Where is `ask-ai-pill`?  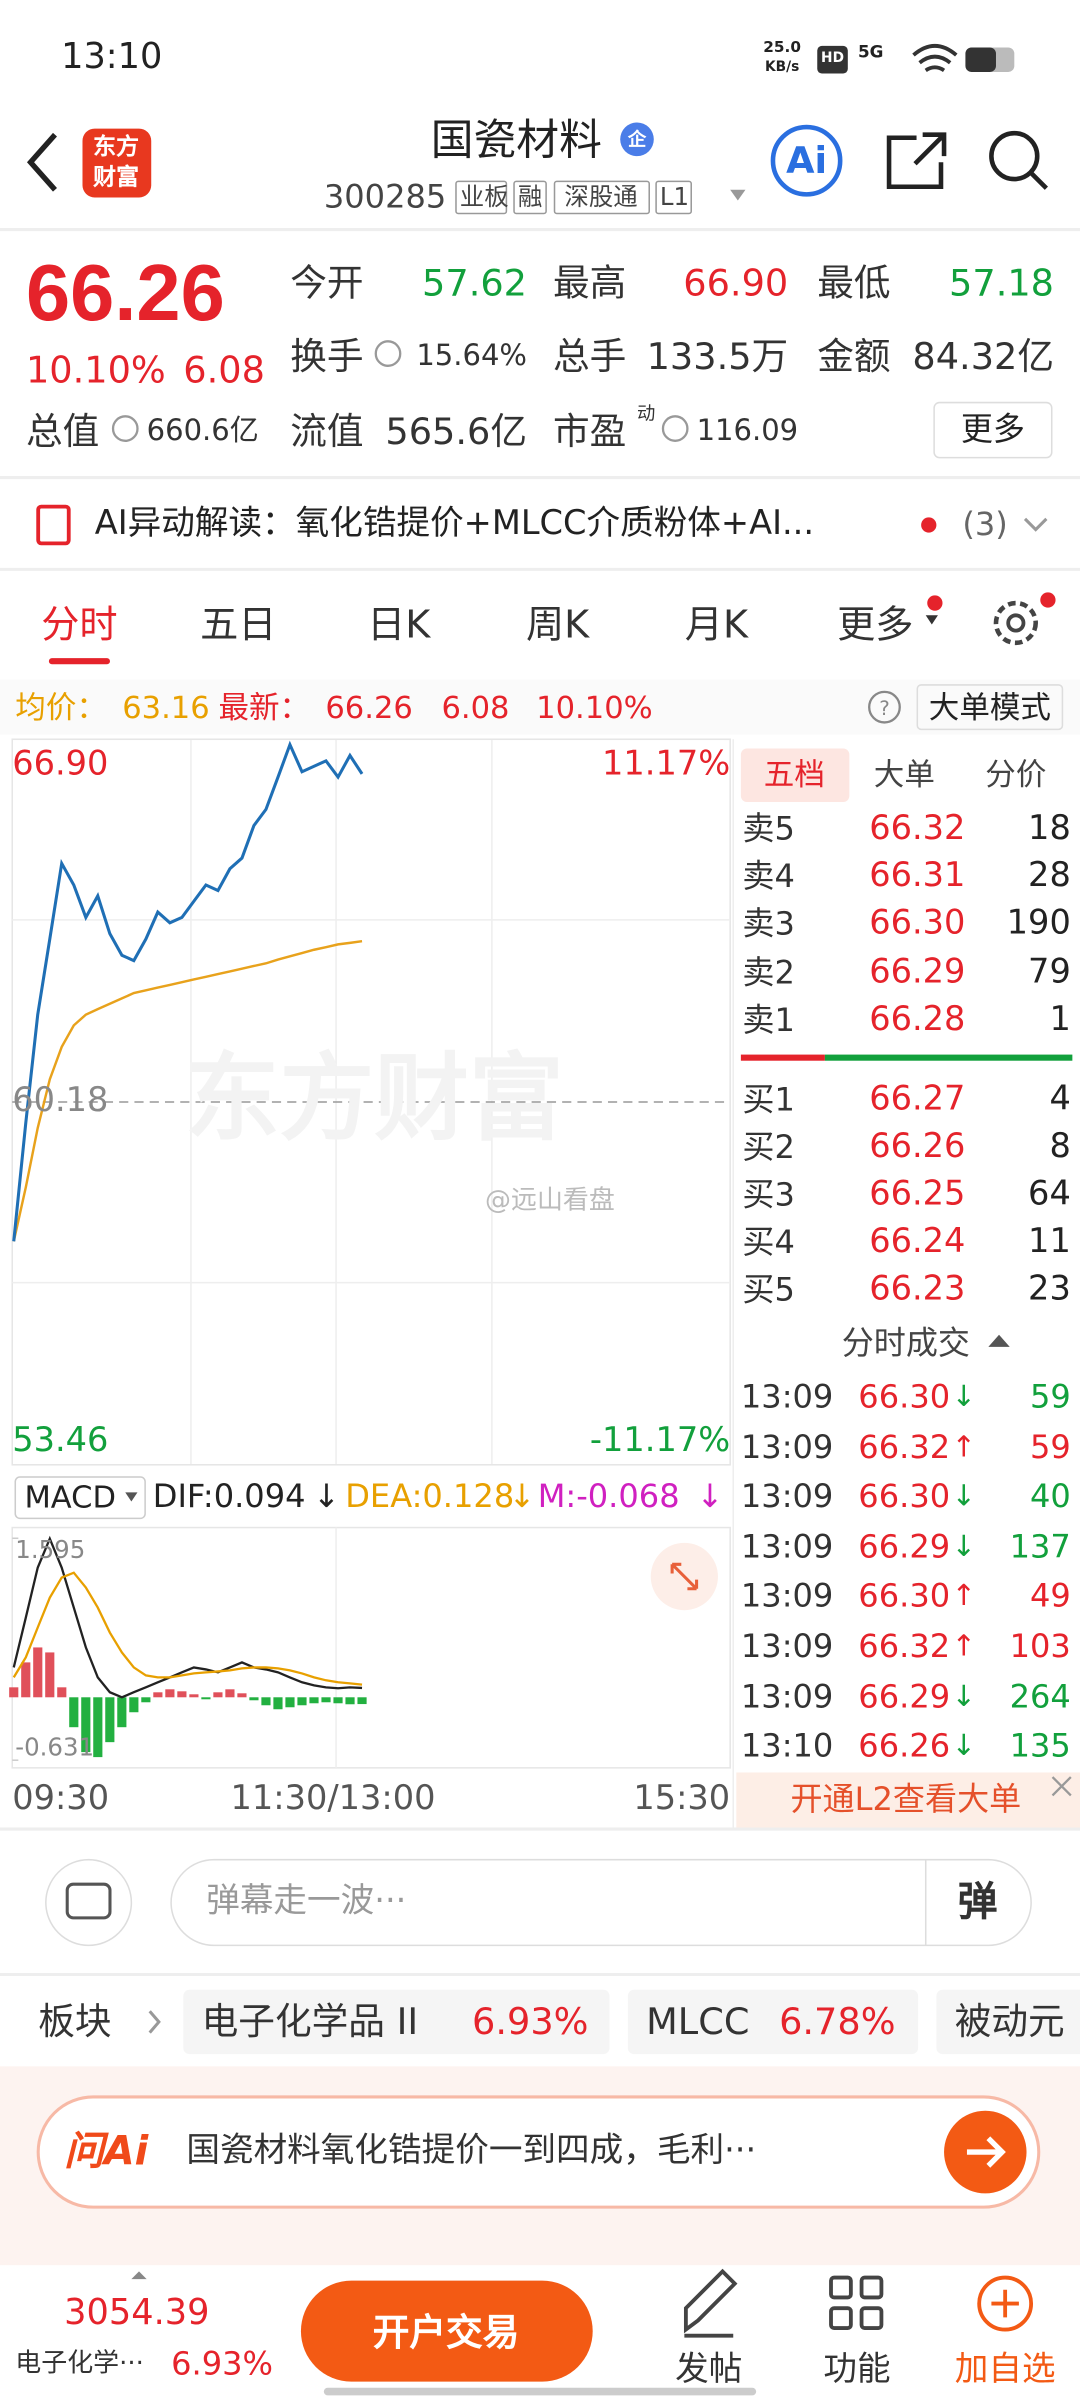 ask-ai-pill is located at coordinates (538, 2152).